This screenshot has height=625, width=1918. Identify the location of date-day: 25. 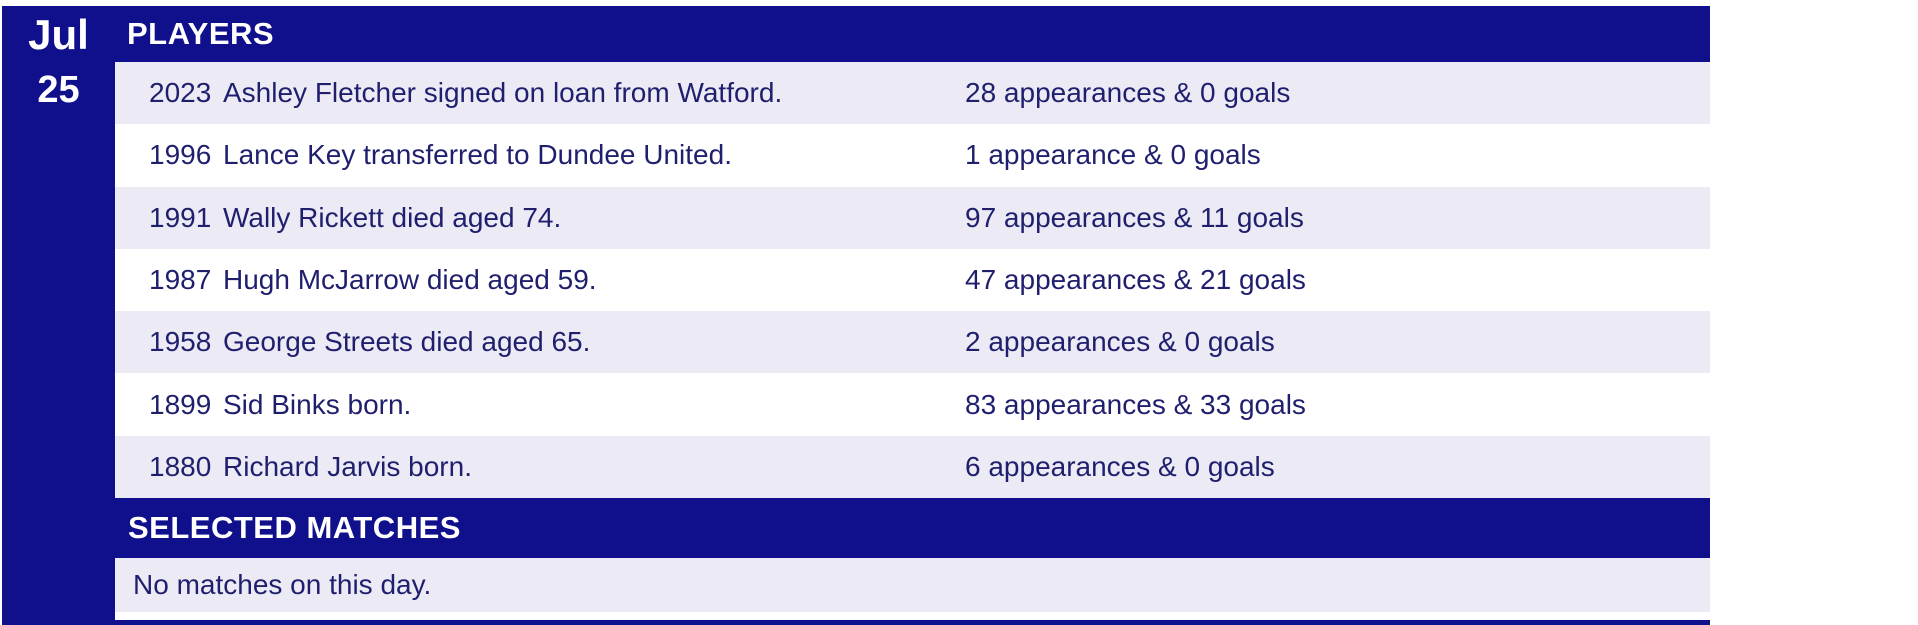
(58, 90).